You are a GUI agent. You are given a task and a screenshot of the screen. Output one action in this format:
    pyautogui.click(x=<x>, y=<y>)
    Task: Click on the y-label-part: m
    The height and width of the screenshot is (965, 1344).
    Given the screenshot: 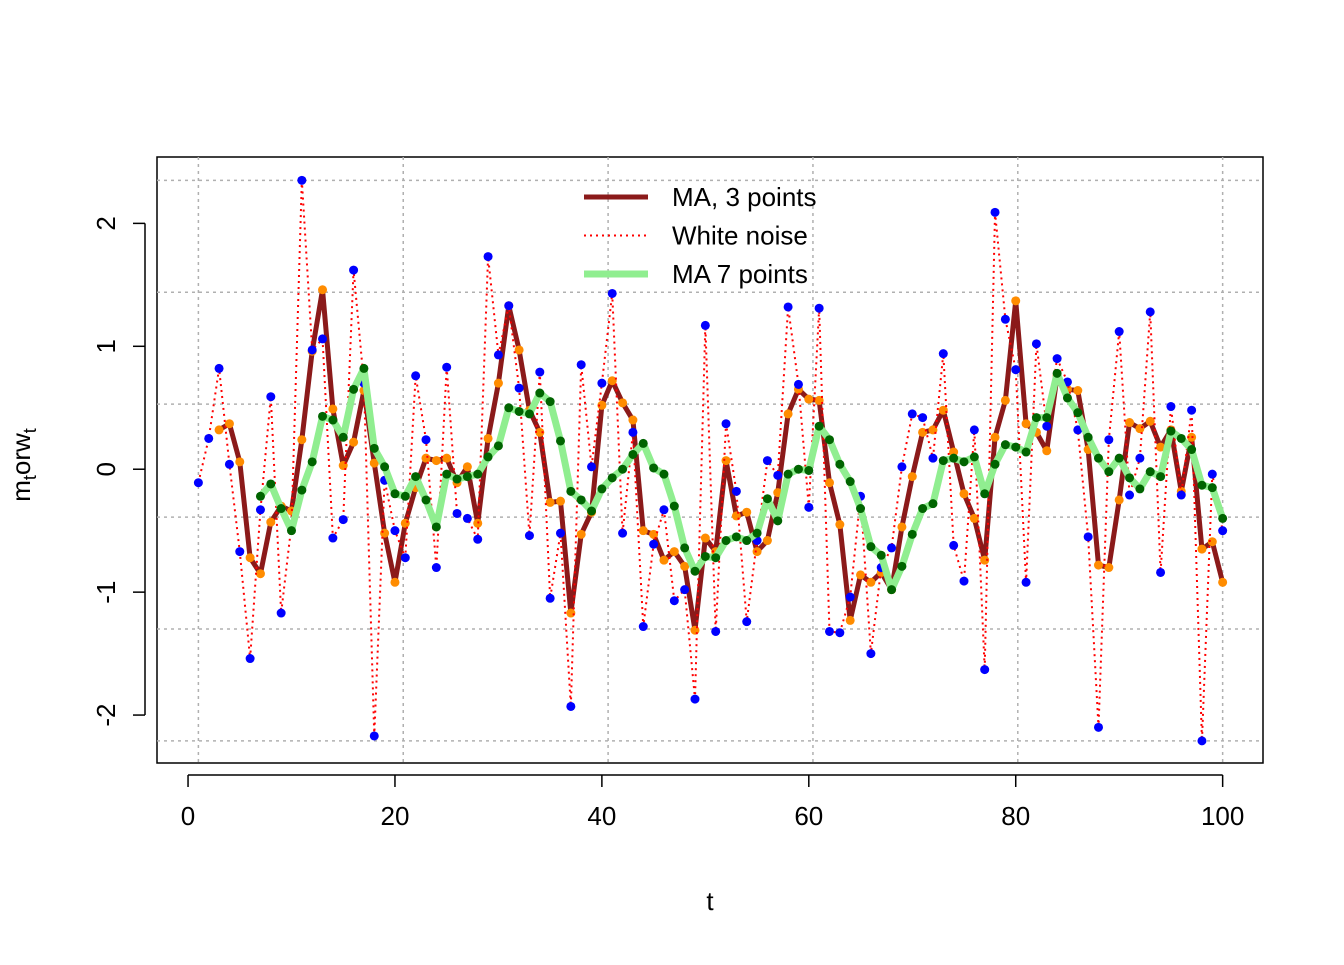 What is the action you would take?
    pyautogui.click(x=21, y=491)
    